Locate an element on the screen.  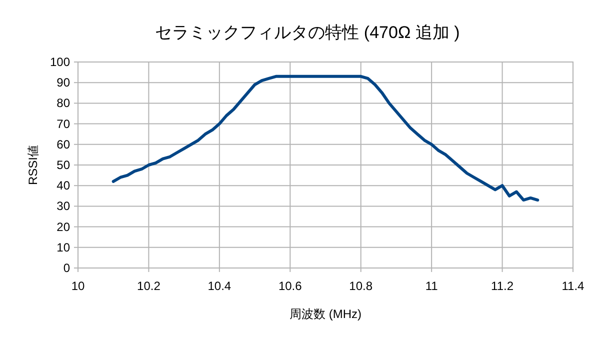
y-tick-label: 70 is located at coordinates (63, 123).